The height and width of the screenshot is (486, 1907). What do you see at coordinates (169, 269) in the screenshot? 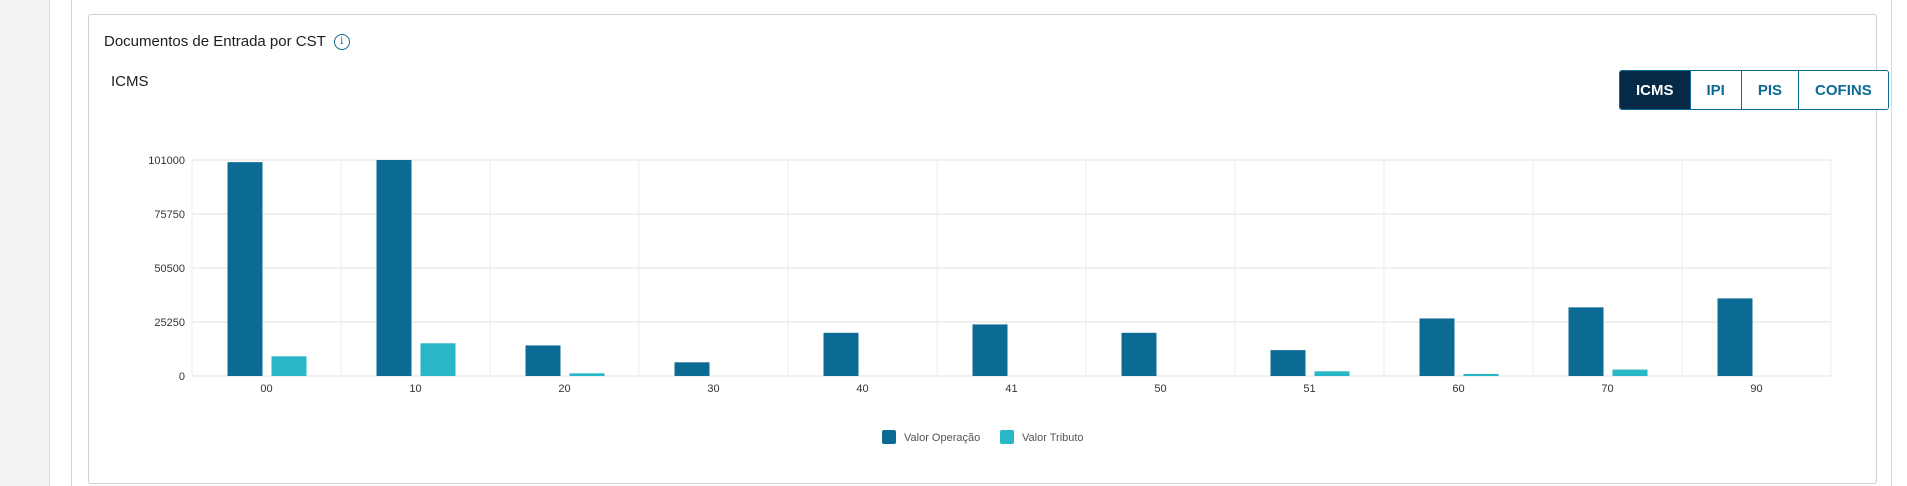
I see `y-tick-label: 50500` at bounding box center [169, 269].